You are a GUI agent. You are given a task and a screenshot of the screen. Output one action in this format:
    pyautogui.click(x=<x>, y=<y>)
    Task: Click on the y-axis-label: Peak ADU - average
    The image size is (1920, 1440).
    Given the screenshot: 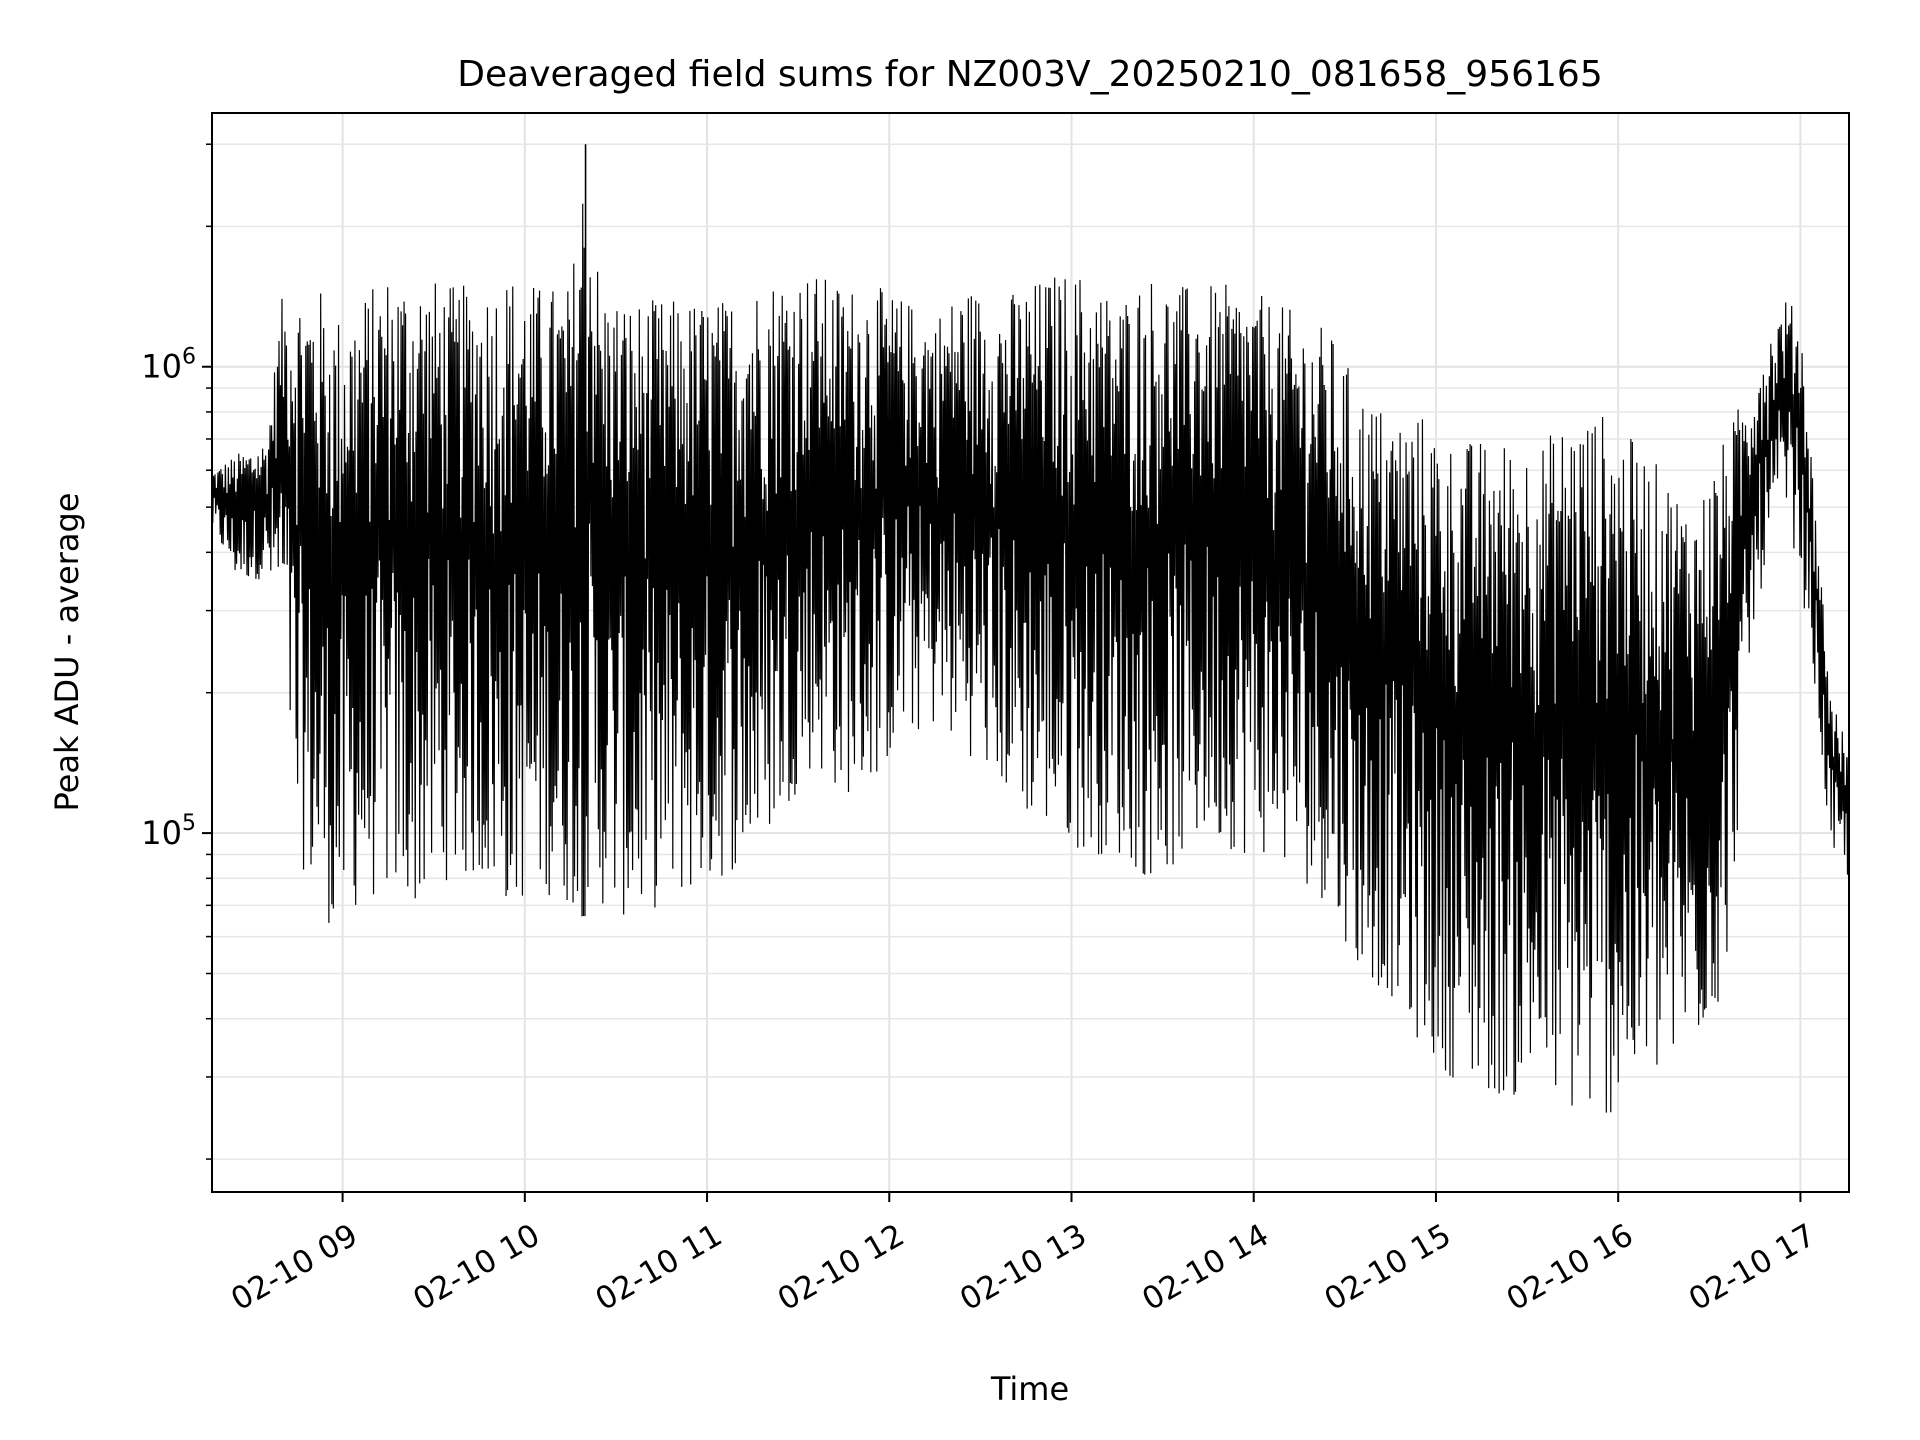 What is the action you would take?
    pyautogui.click(x=67, y=652)
    